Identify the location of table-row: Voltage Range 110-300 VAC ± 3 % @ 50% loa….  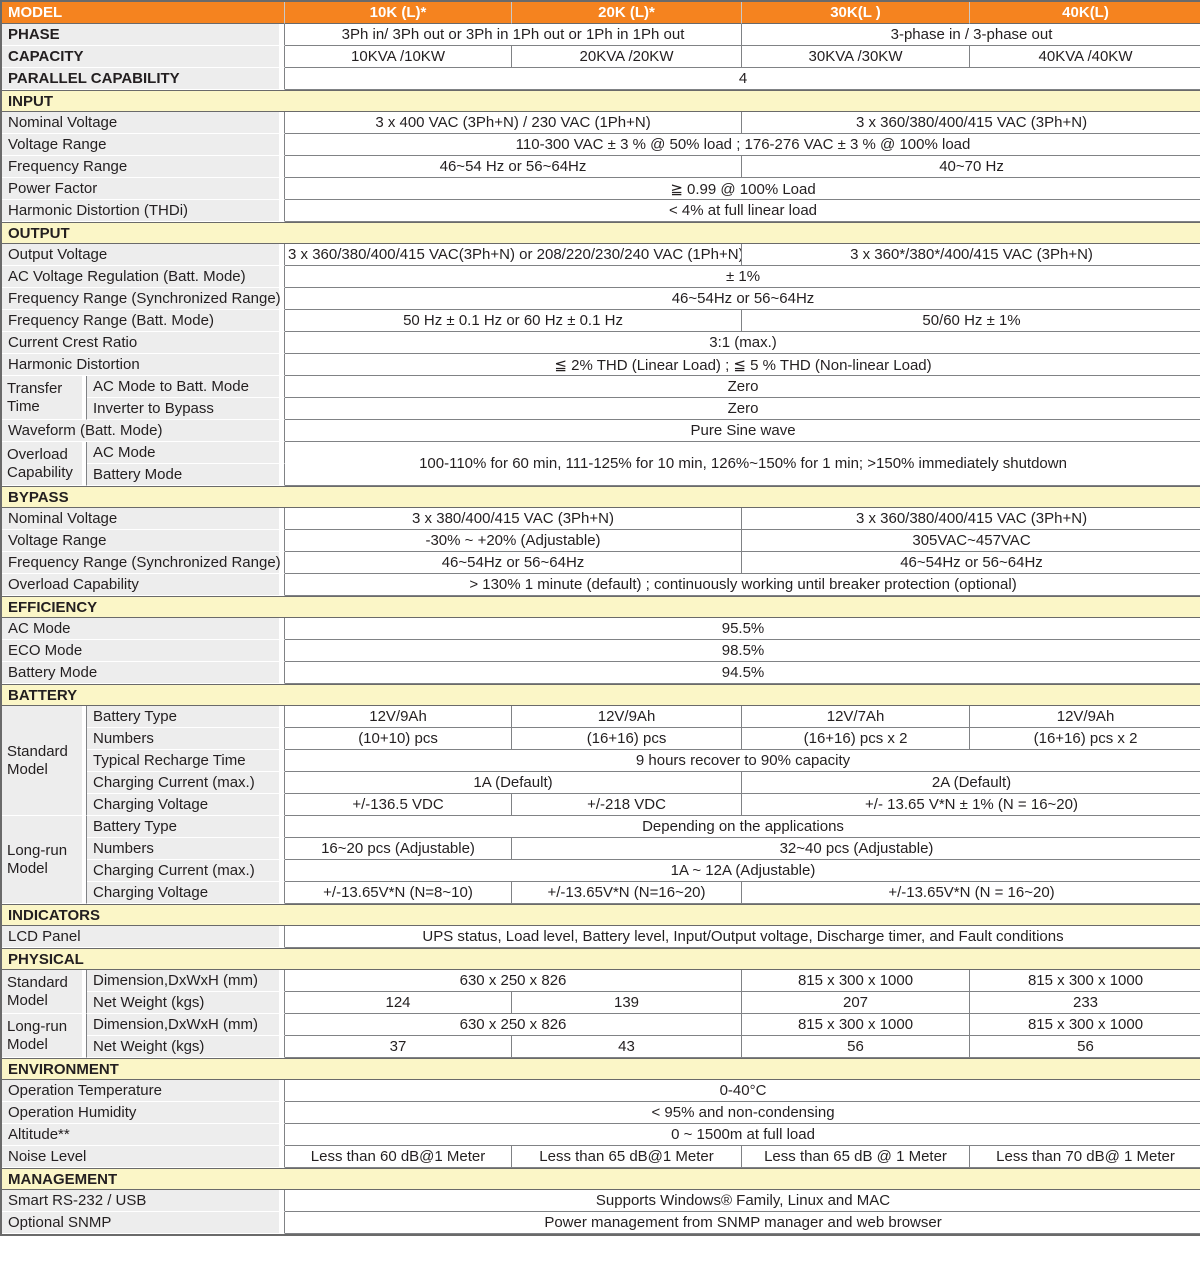
(601, 145).